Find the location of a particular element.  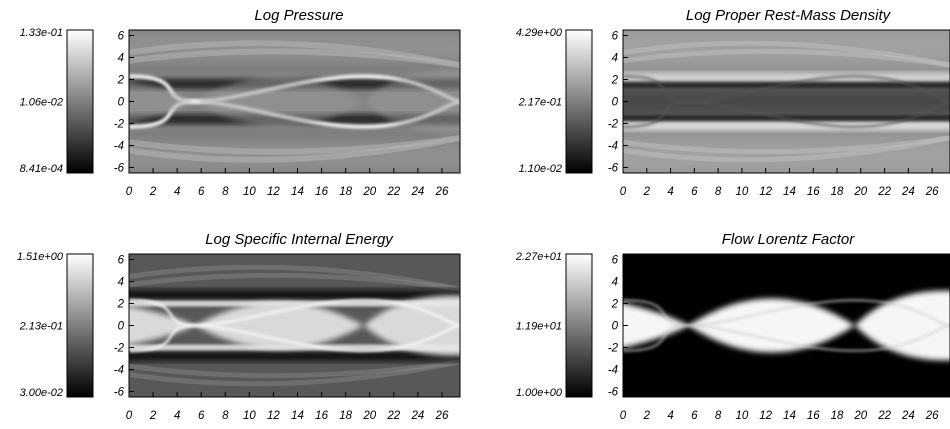

panel2-ytick-label: 2 is located at coordinates (615, 81).